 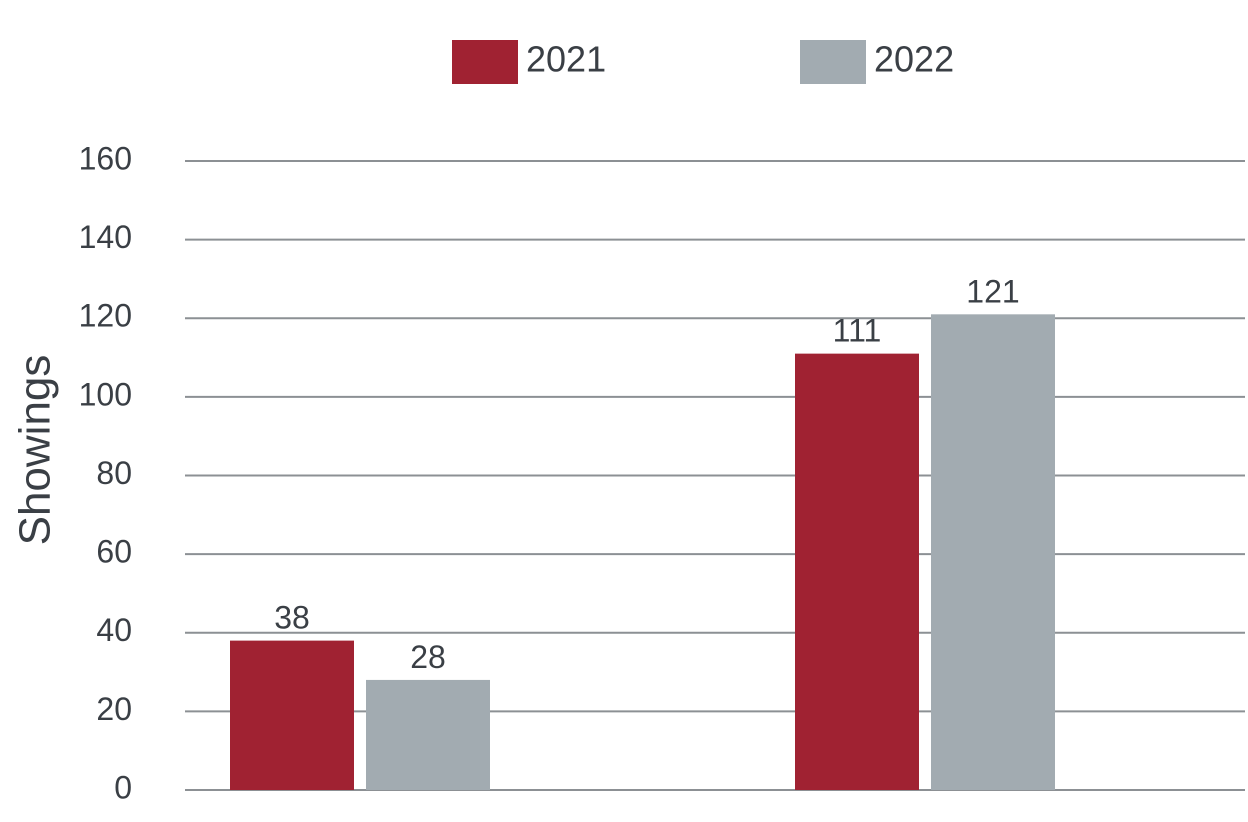 What do you see at coordinates (105, 394) in the screenshot?
I see `y-tick-label: 100` at bounding box center [105, 394].